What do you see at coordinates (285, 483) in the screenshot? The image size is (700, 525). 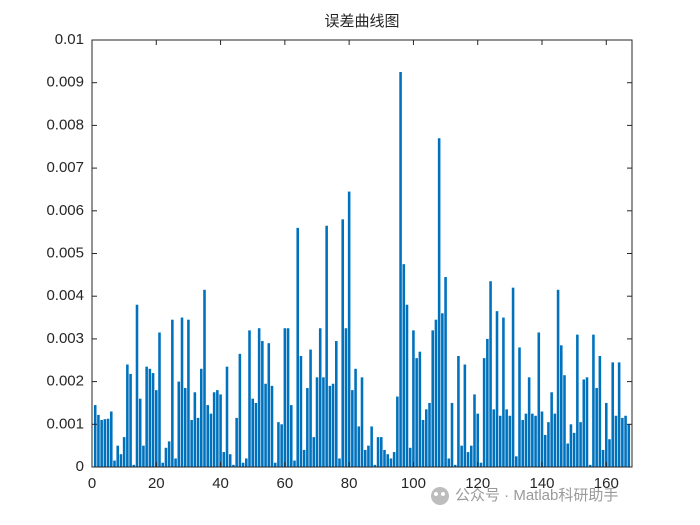 I see `x-tick-label: 60` at bounding box center [285, 483].